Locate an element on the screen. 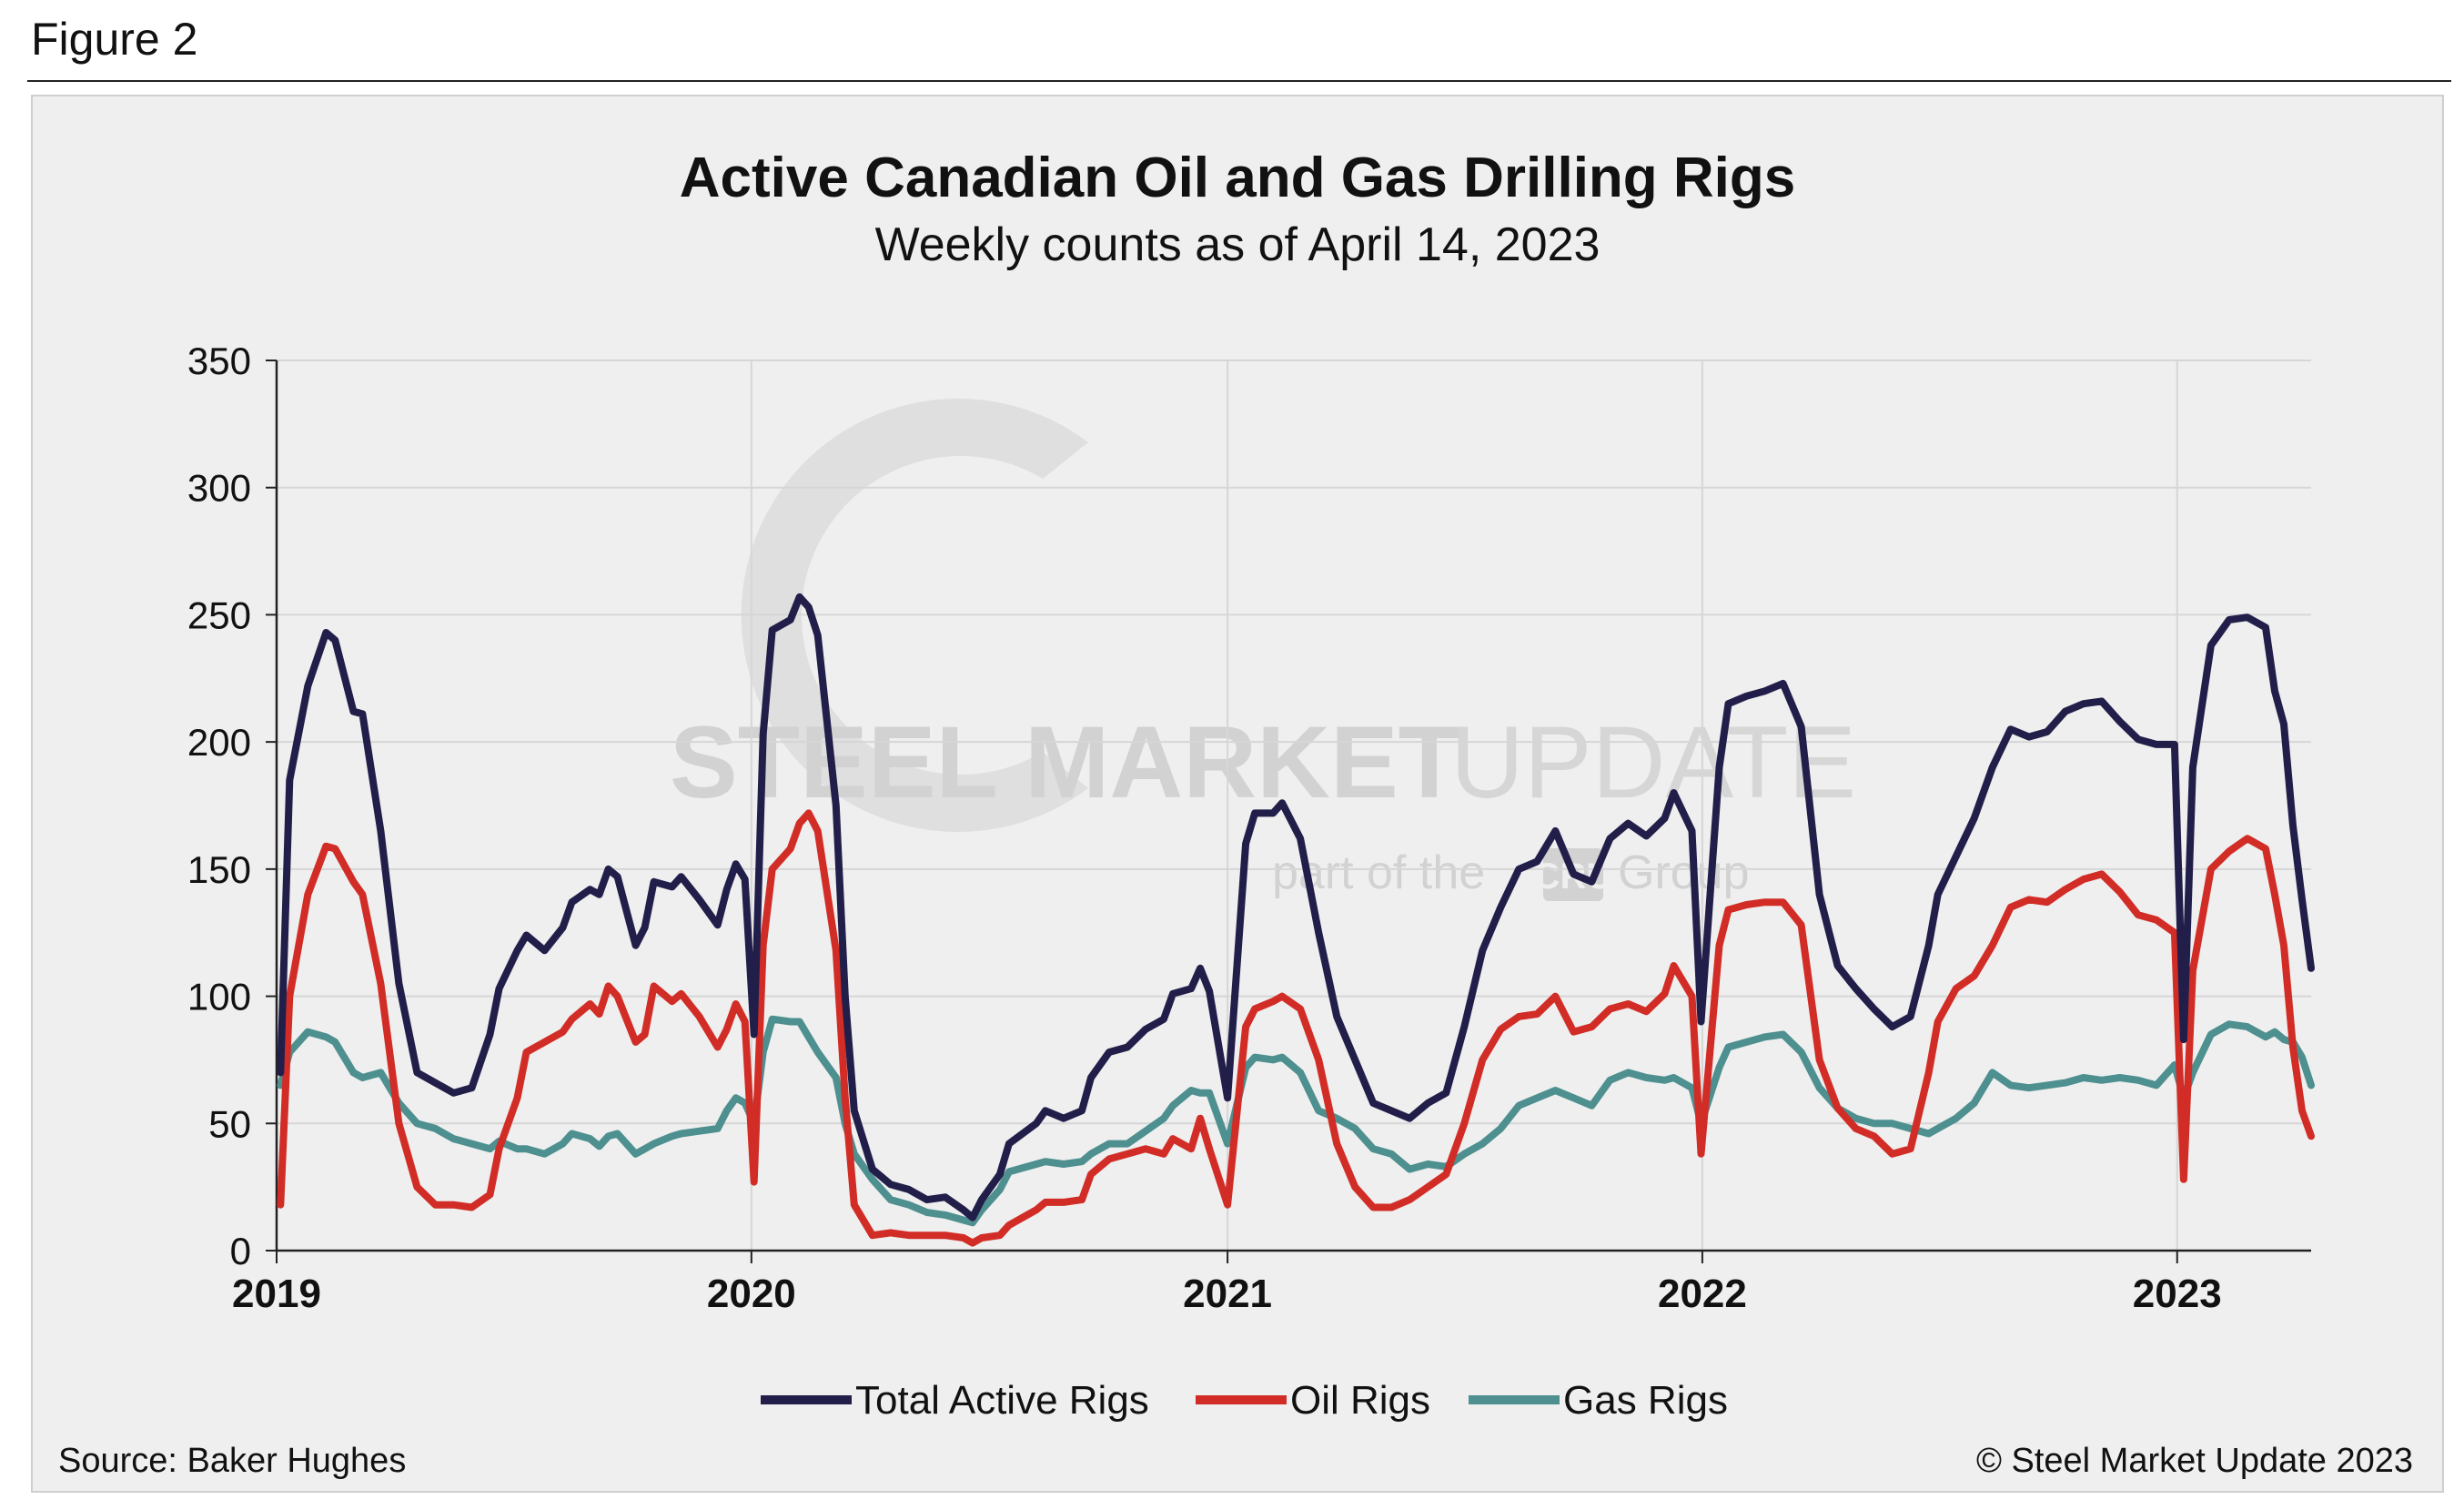 The image size is (2464, 1510). x-tick-label-2022: 2022 is located at coordinates (1702, 1294).